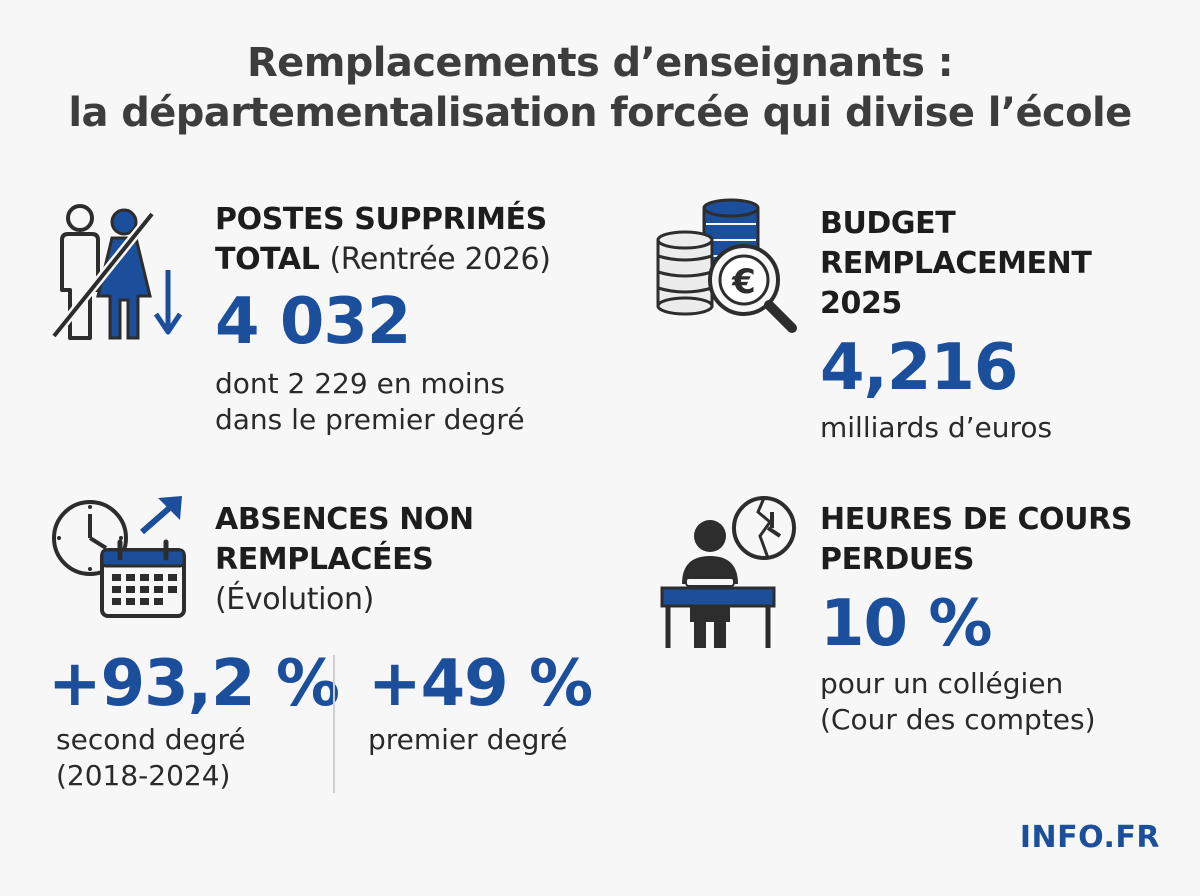 This screenshot has width=1200, height=896. What do you see at coordinates (194, 684) in the screenshot?
I see `absences-second-value: +93,2 %` at bounding box center [194, 684].